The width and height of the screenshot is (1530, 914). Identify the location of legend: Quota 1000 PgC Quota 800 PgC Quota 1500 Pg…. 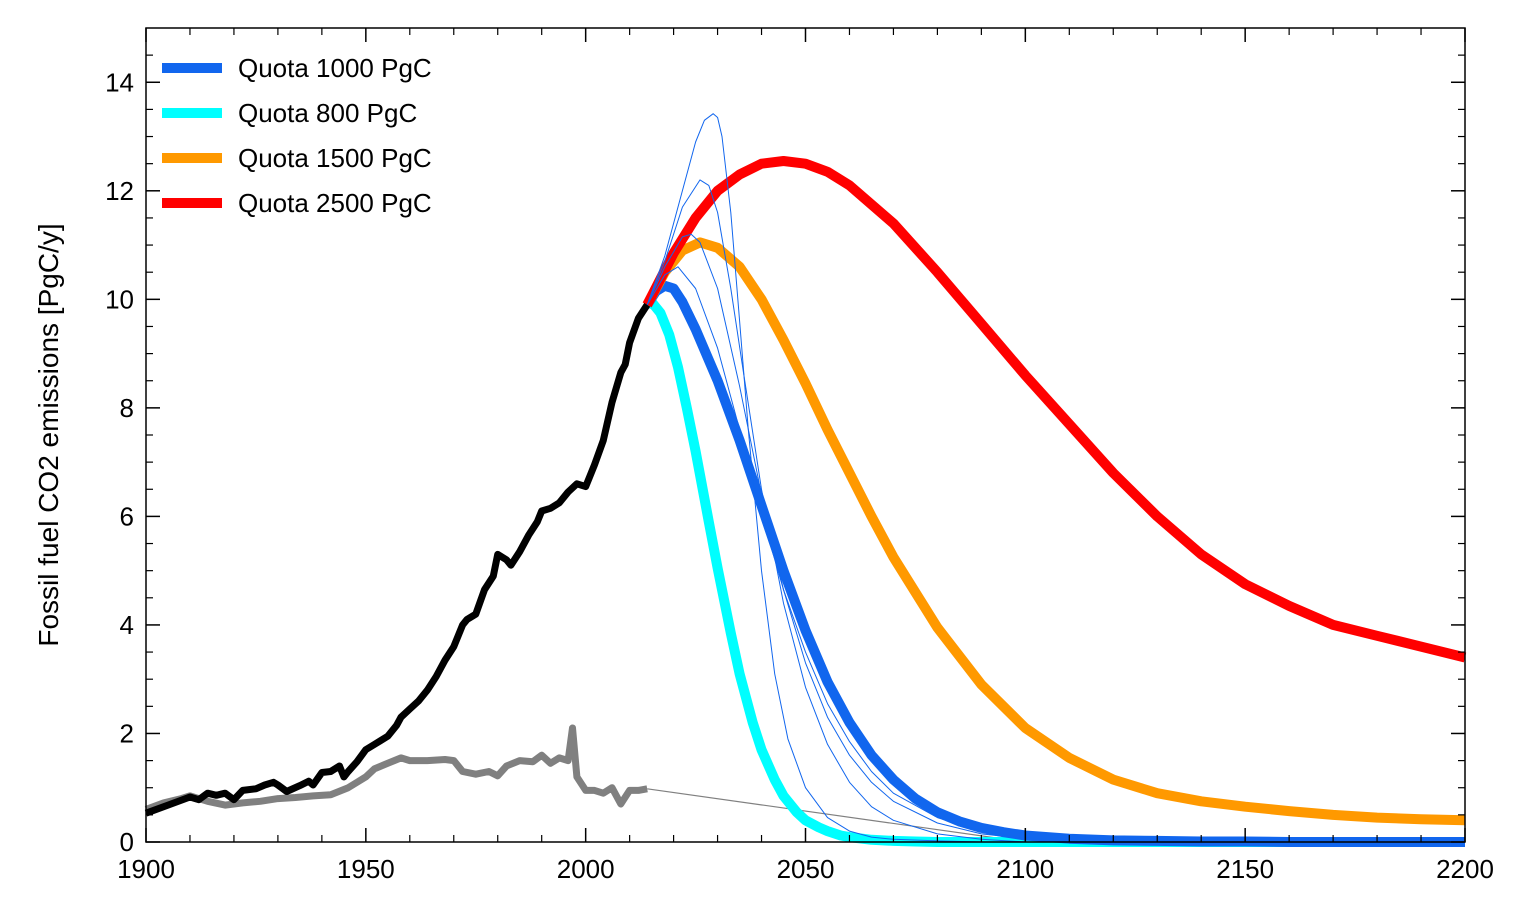
(297, 135).